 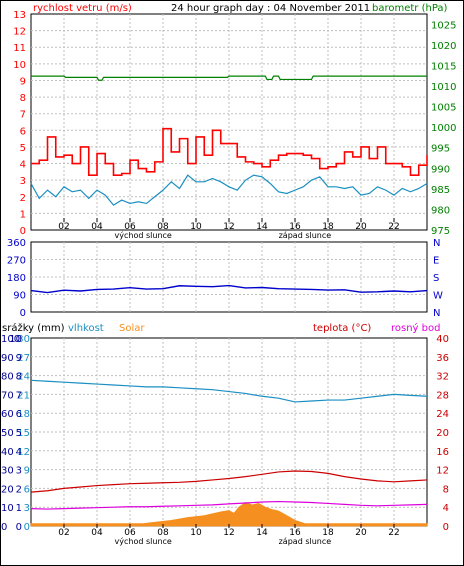 I want to click on wind-tick-label: 3, so click(x=23, y=181).